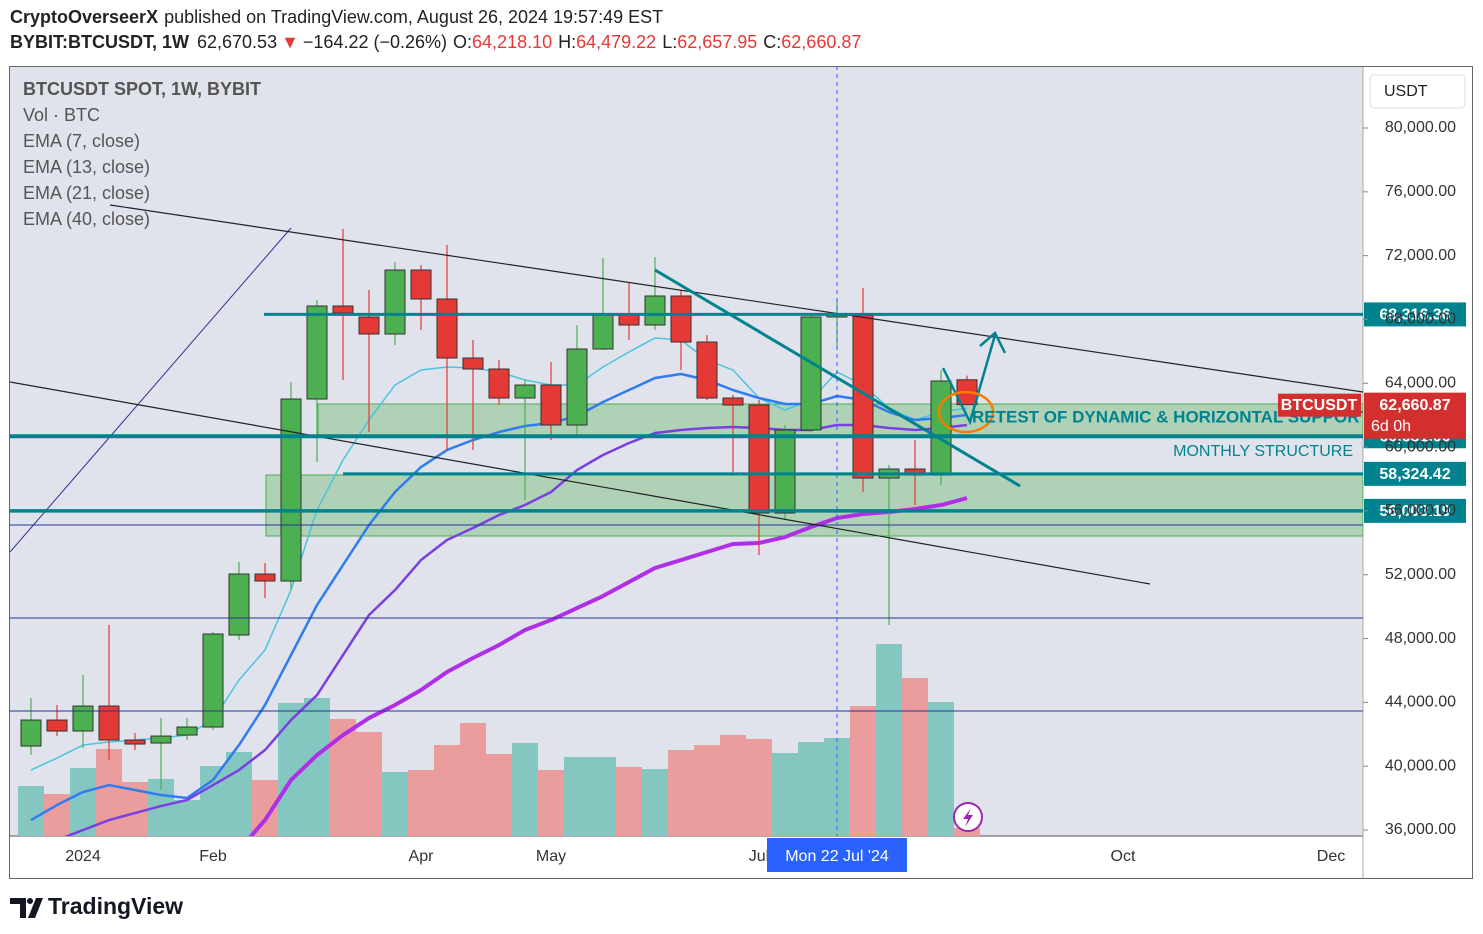  Describe the element at coordinates (213, 856) in the screenshot. I see `x-tick-label: Feb` at that location.